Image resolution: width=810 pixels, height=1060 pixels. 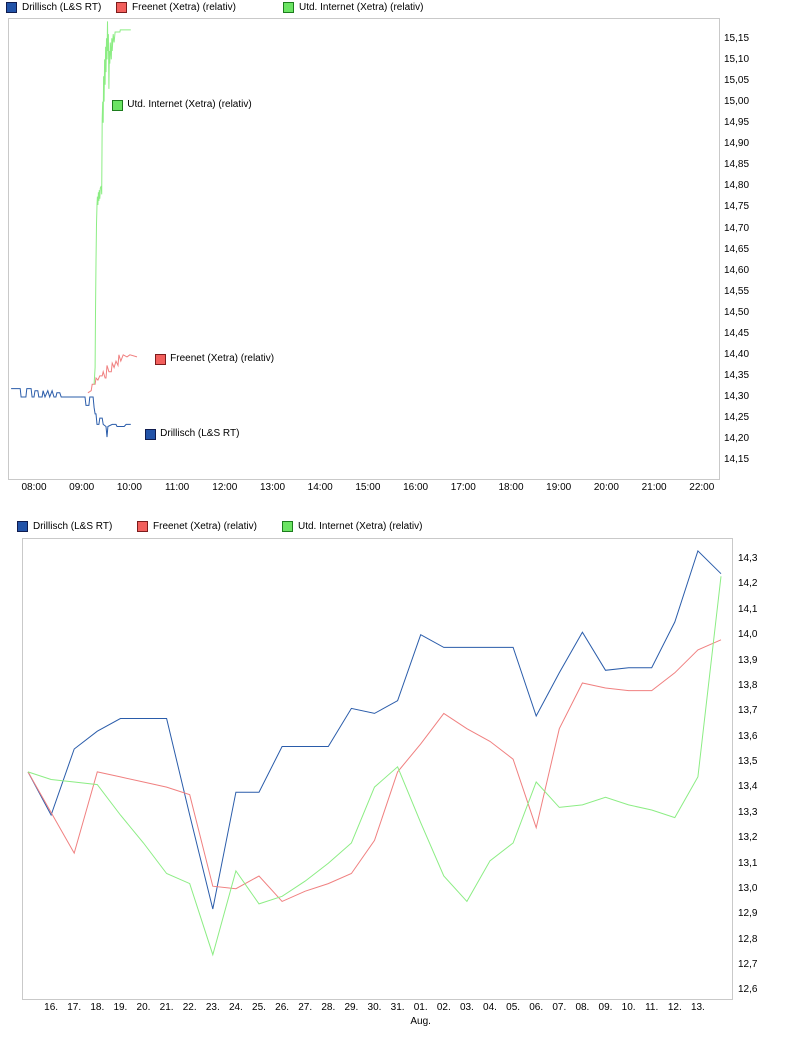 I want to click on y-tick-label: 14,95, so click(x=737, y=123).